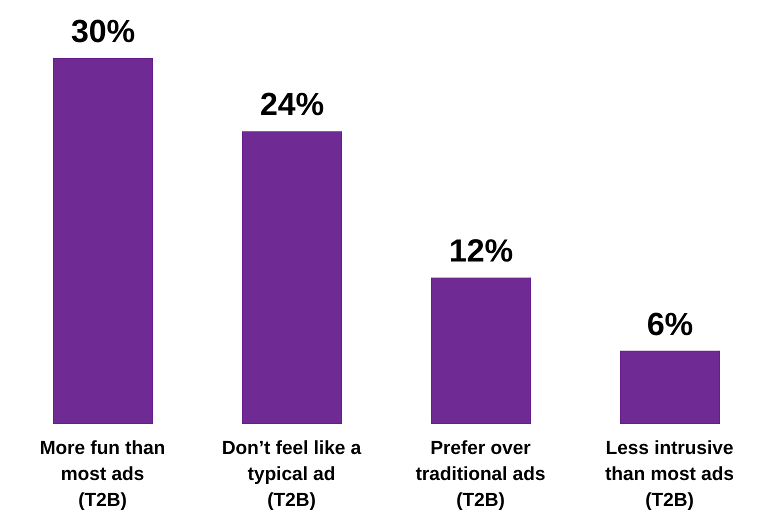 Image resolution: width=772 pixels, height=532 pixels. What do you see at coordinates (103, 474) in the screenshot?
I see `x-tick-label: More fun than most ads (T2B)` at bounding box center [103, 474].